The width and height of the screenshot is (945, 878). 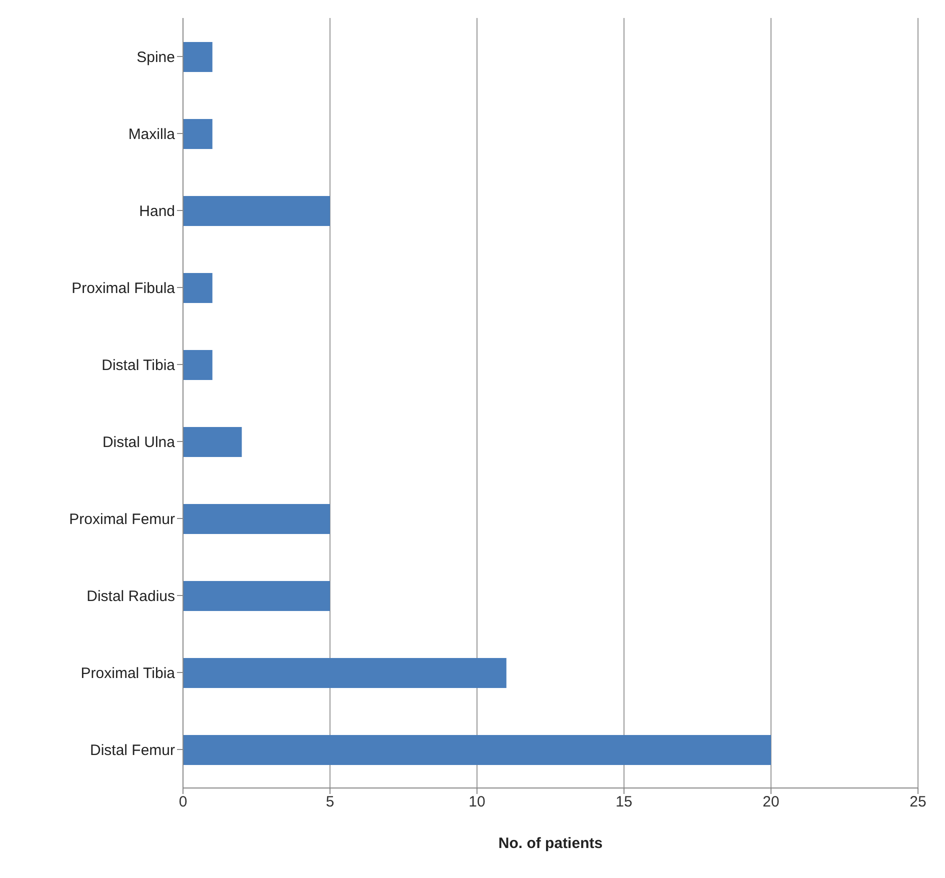 What do you see at coordinates (183, 802) in the screenshot?
I see `x-tick-label: 0` at bounding box center [183, 802].